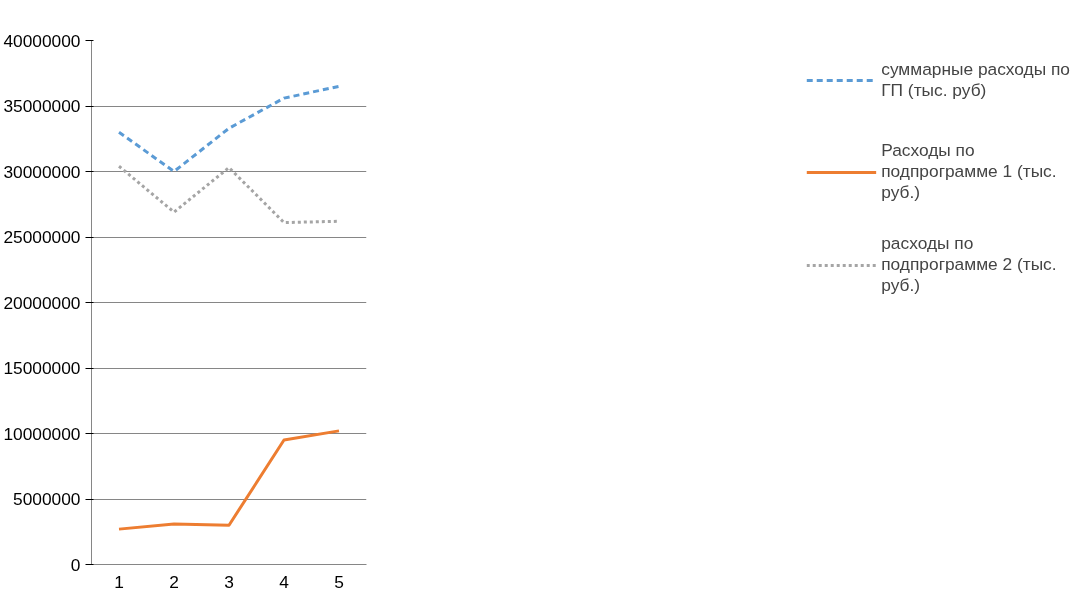 The height and width of the screenshot is (608, 1084). I want to click on legend-label: Расходы по подпрограмме 1 (тыс. руб.), so click(969, 171).